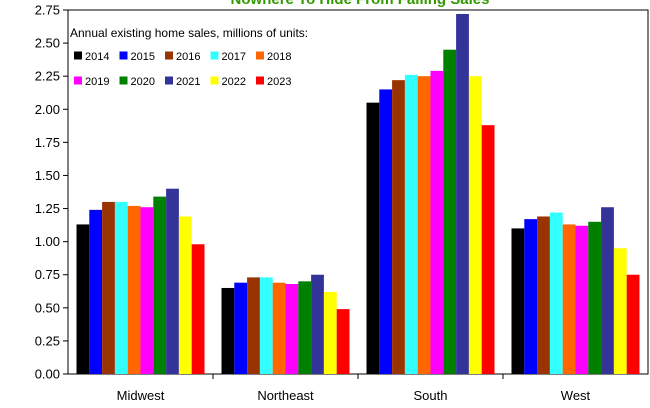 The height and width of the screenshot is (408, 650). I want to click on bar-south-2022, so click(475, 225).